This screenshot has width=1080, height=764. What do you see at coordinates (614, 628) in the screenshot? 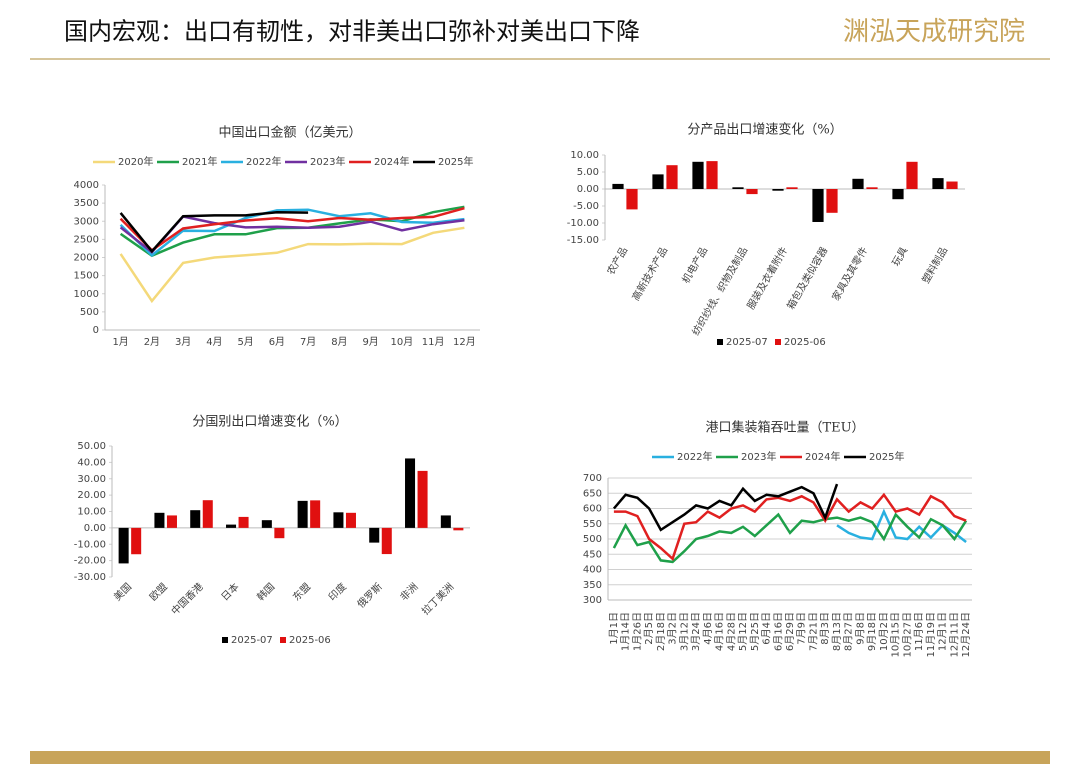
I see `x-tick-label: 1月1日` at bounding box center [614, 628].